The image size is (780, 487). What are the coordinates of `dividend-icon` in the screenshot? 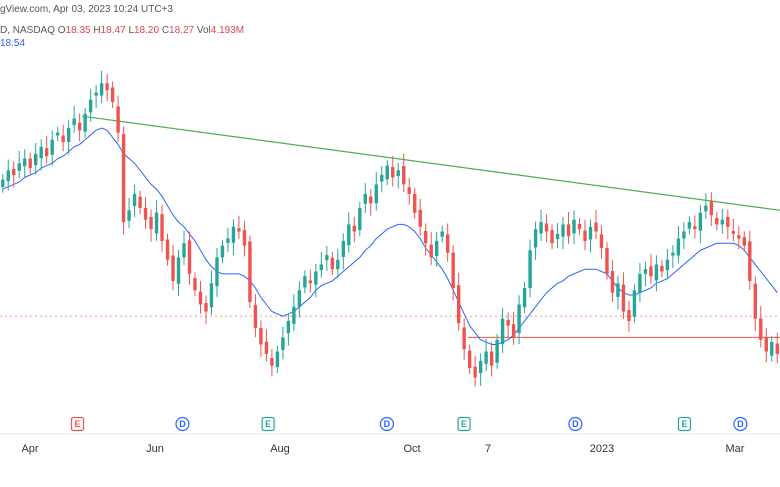 It's located at (740, 424).